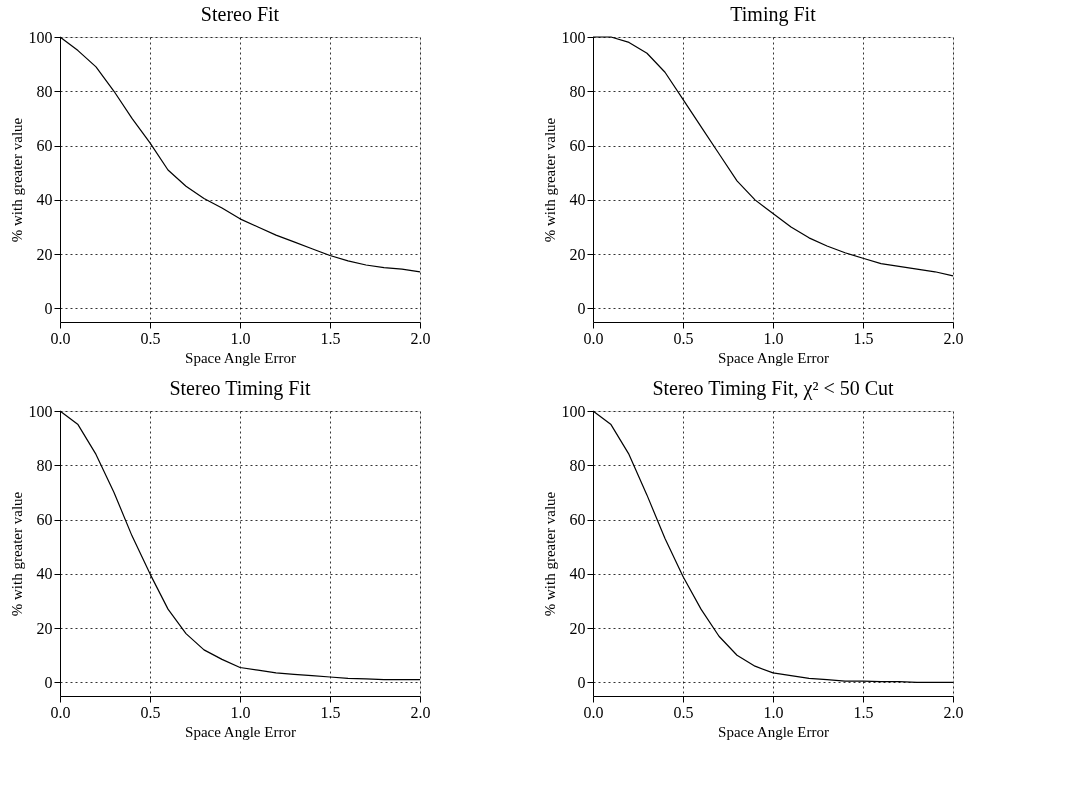 The height and width of the screenshot is (794, 1072). Describe the element at coordinates (773, 14) in the screenshot. I see `chart-title: Timing Fit` at that location.